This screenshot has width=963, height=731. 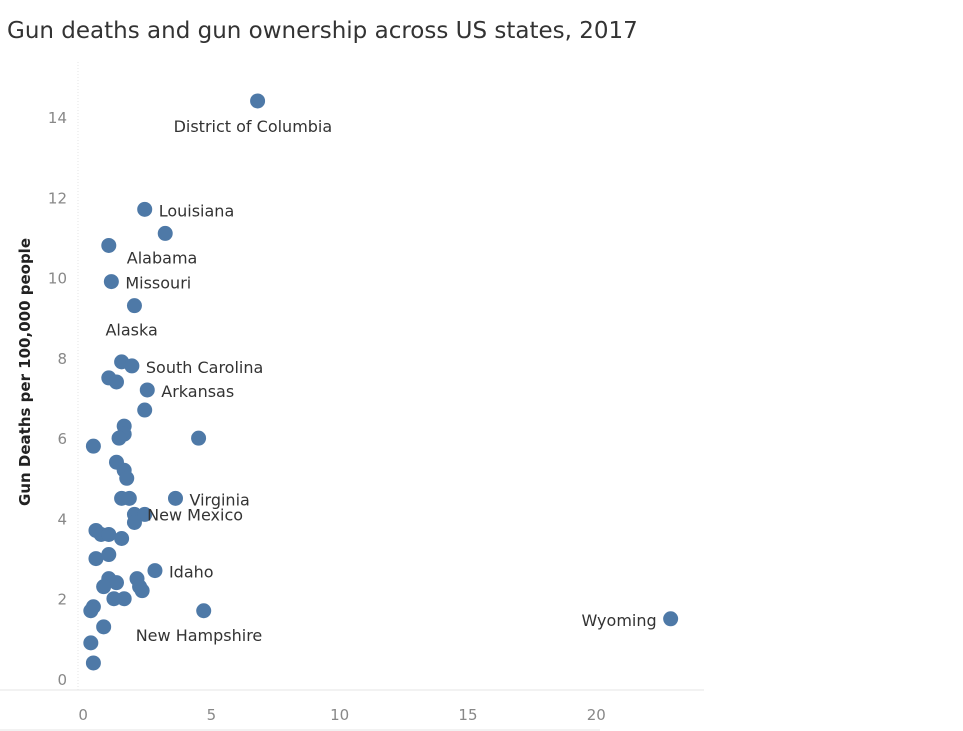 What do you see at coordinates (467, 715) in the screenshot?
I see `x-tick-label: 15` at bounding box center [467, 715].